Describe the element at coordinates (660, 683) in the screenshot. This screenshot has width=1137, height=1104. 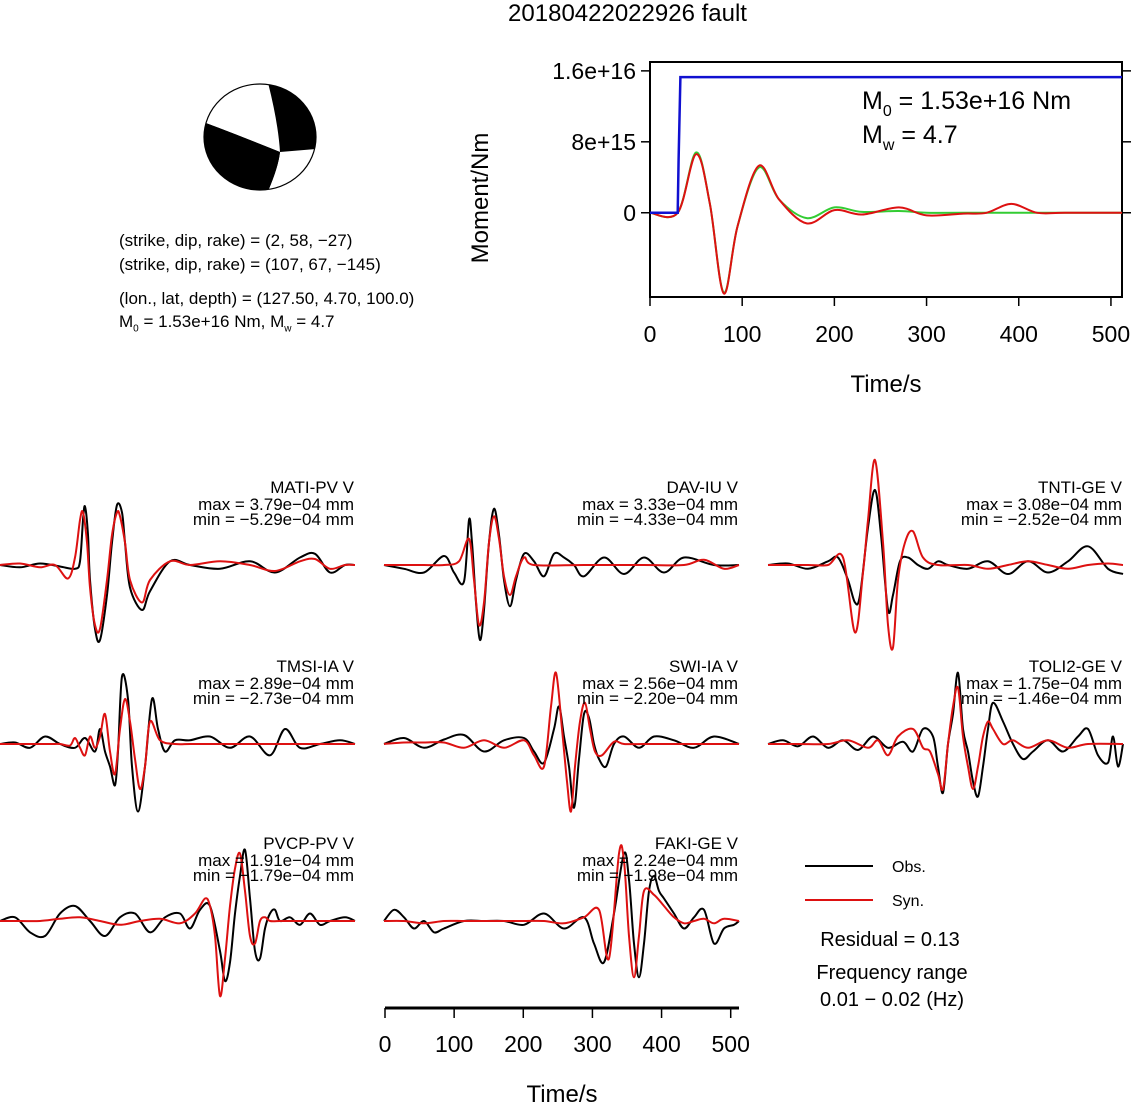
I see `station-max: max = 2.56e−04 mm` at that location.